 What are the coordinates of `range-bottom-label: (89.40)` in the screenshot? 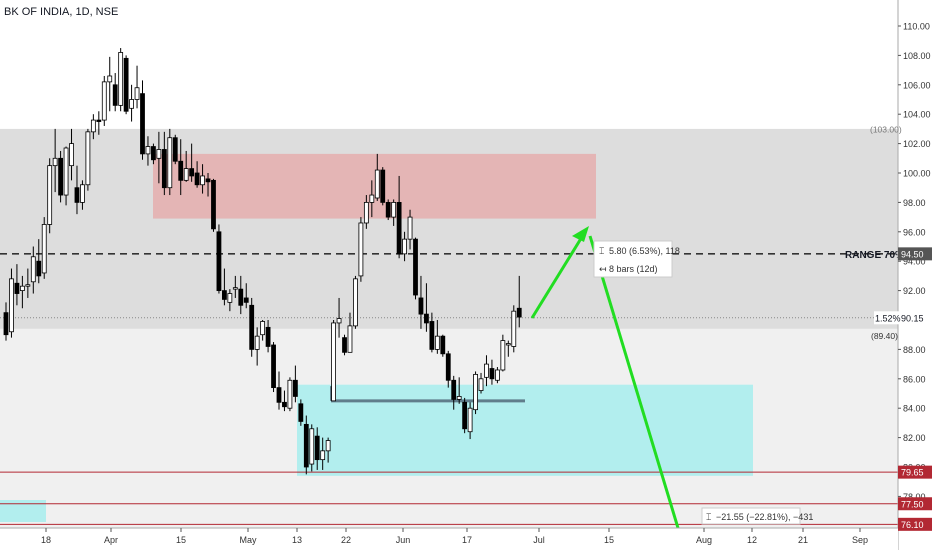 It's located at (884, 336).